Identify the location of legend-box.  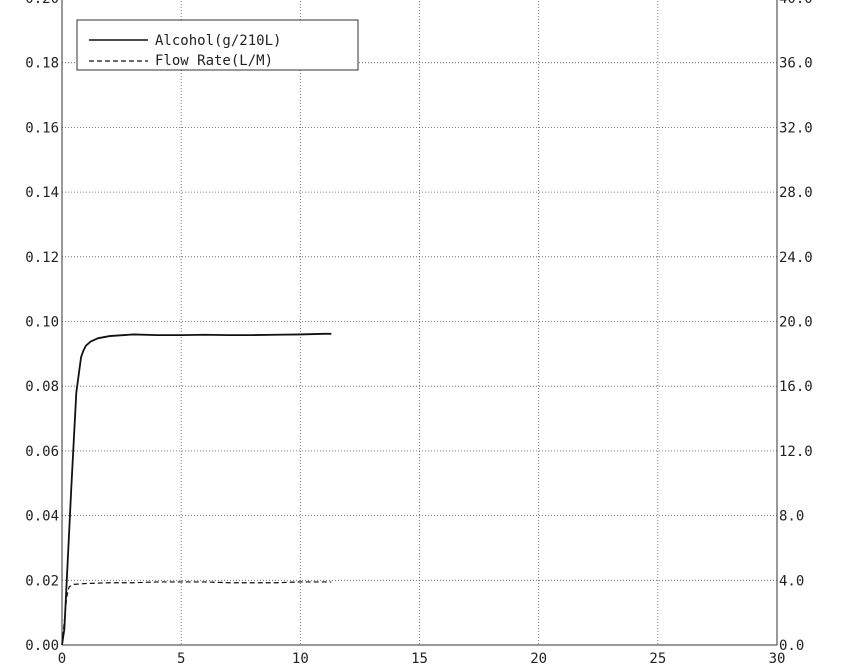
(217, 45).